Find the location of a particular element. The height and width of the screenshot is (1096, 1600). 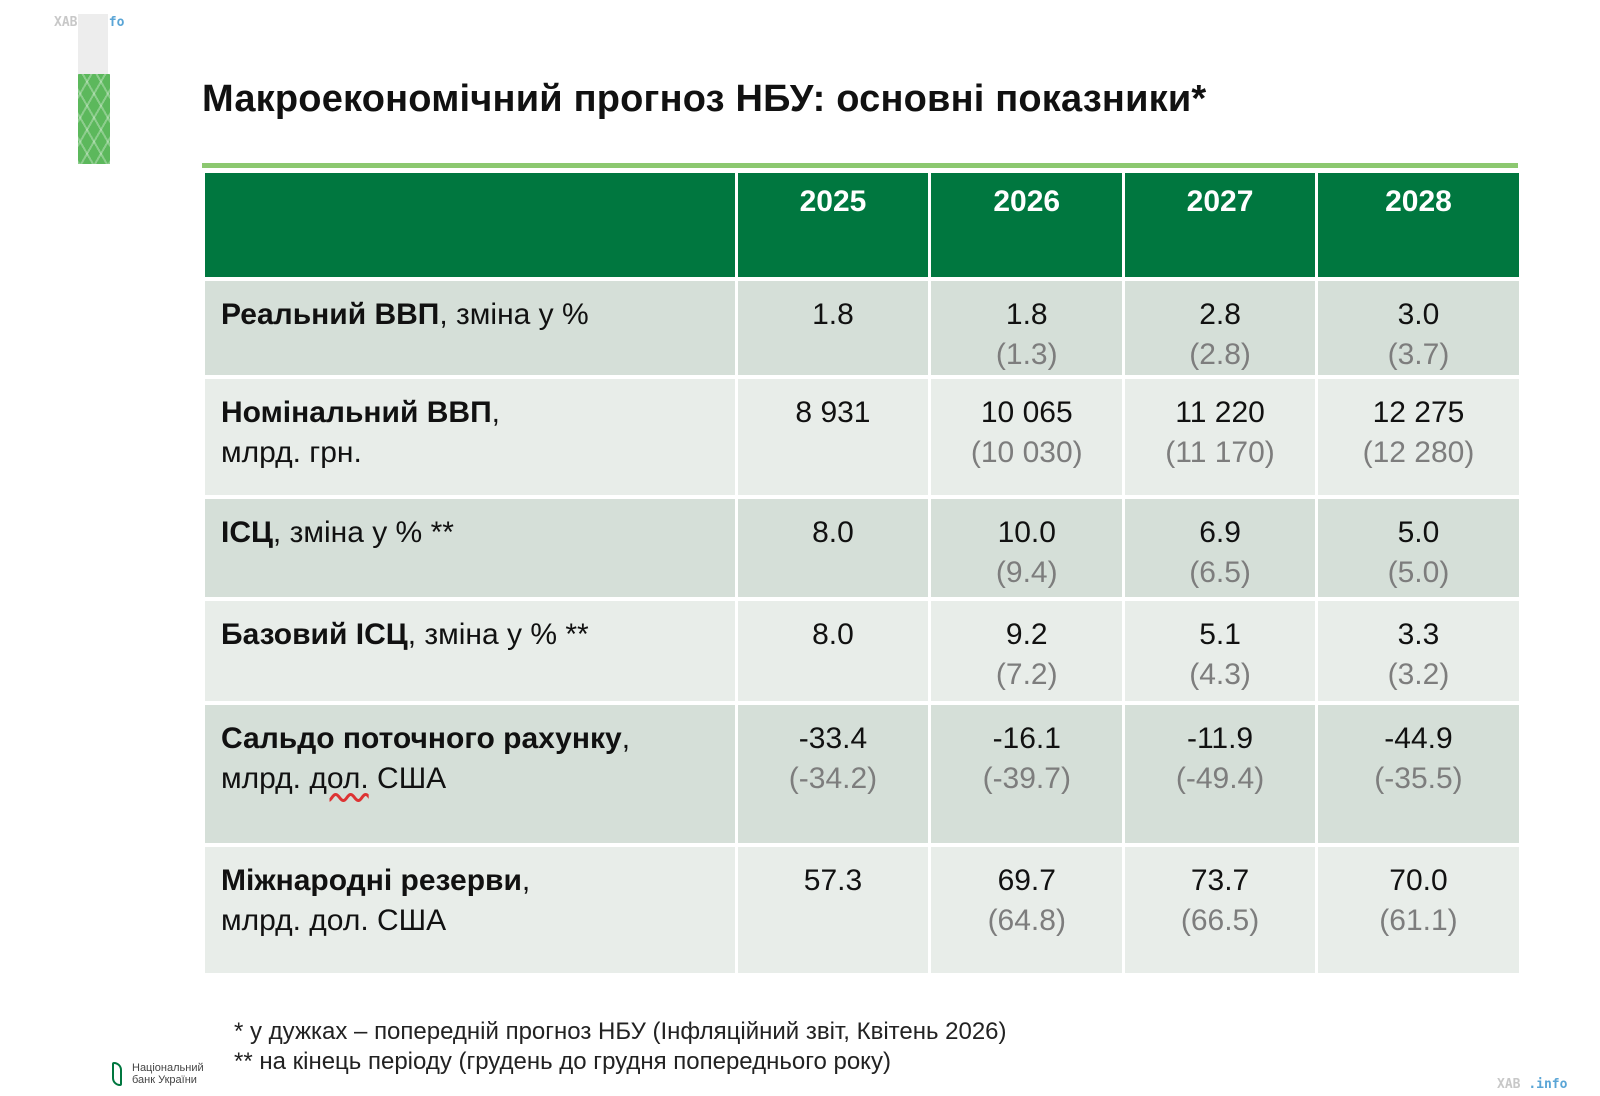

previous-value: (9.4) is located at coordinates (1026, 572).